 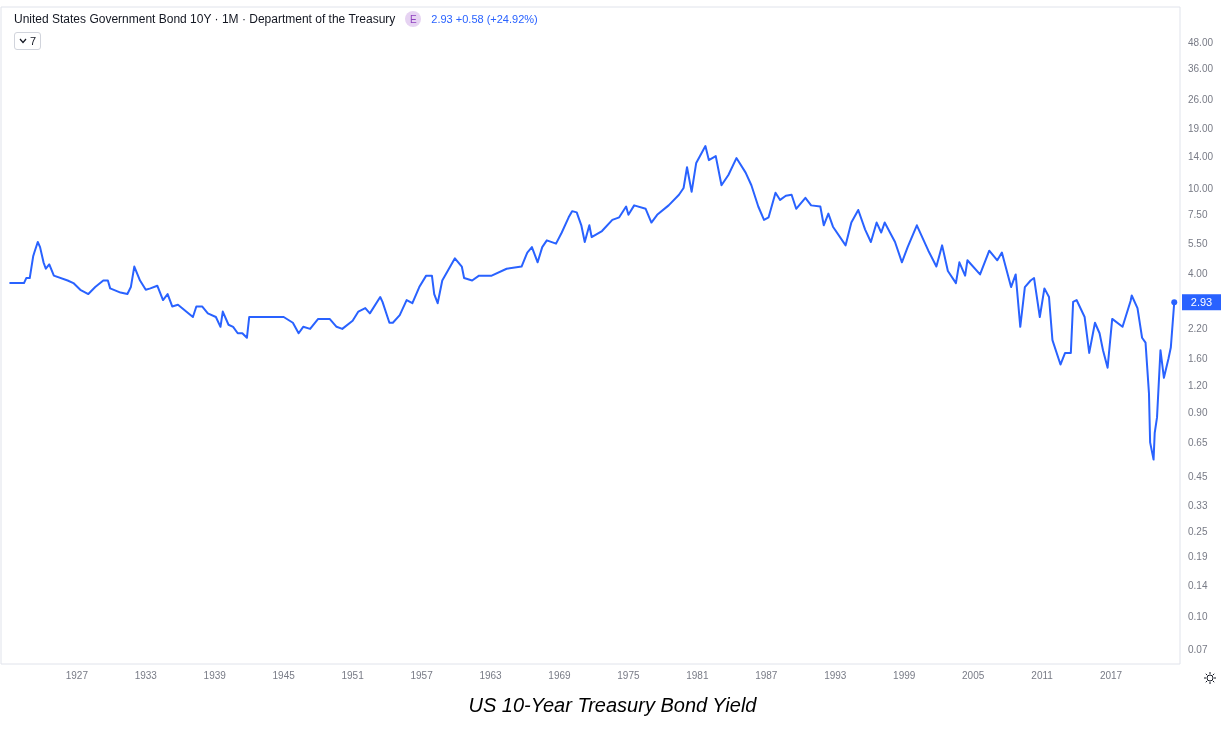 What do you see at coordinates (1198, 505) in the screenshot?
I see `y-tick-label: 0.33` at bounding box center [1198, 505].